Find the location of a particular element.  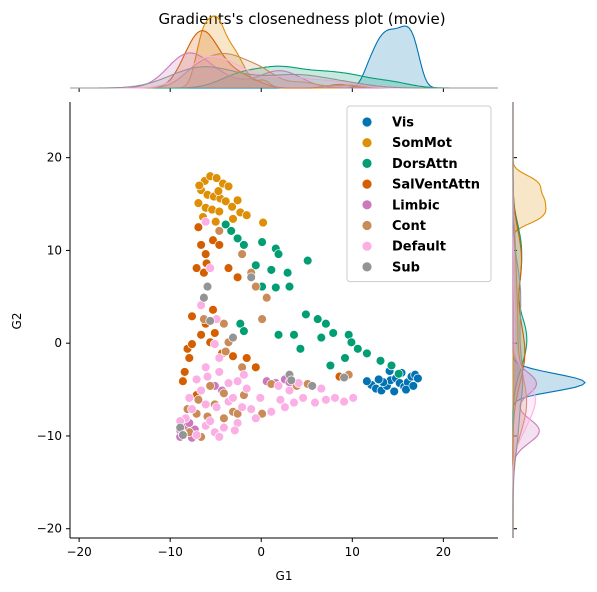

x-tick-label: 20 is located at coordinates (443, 552).